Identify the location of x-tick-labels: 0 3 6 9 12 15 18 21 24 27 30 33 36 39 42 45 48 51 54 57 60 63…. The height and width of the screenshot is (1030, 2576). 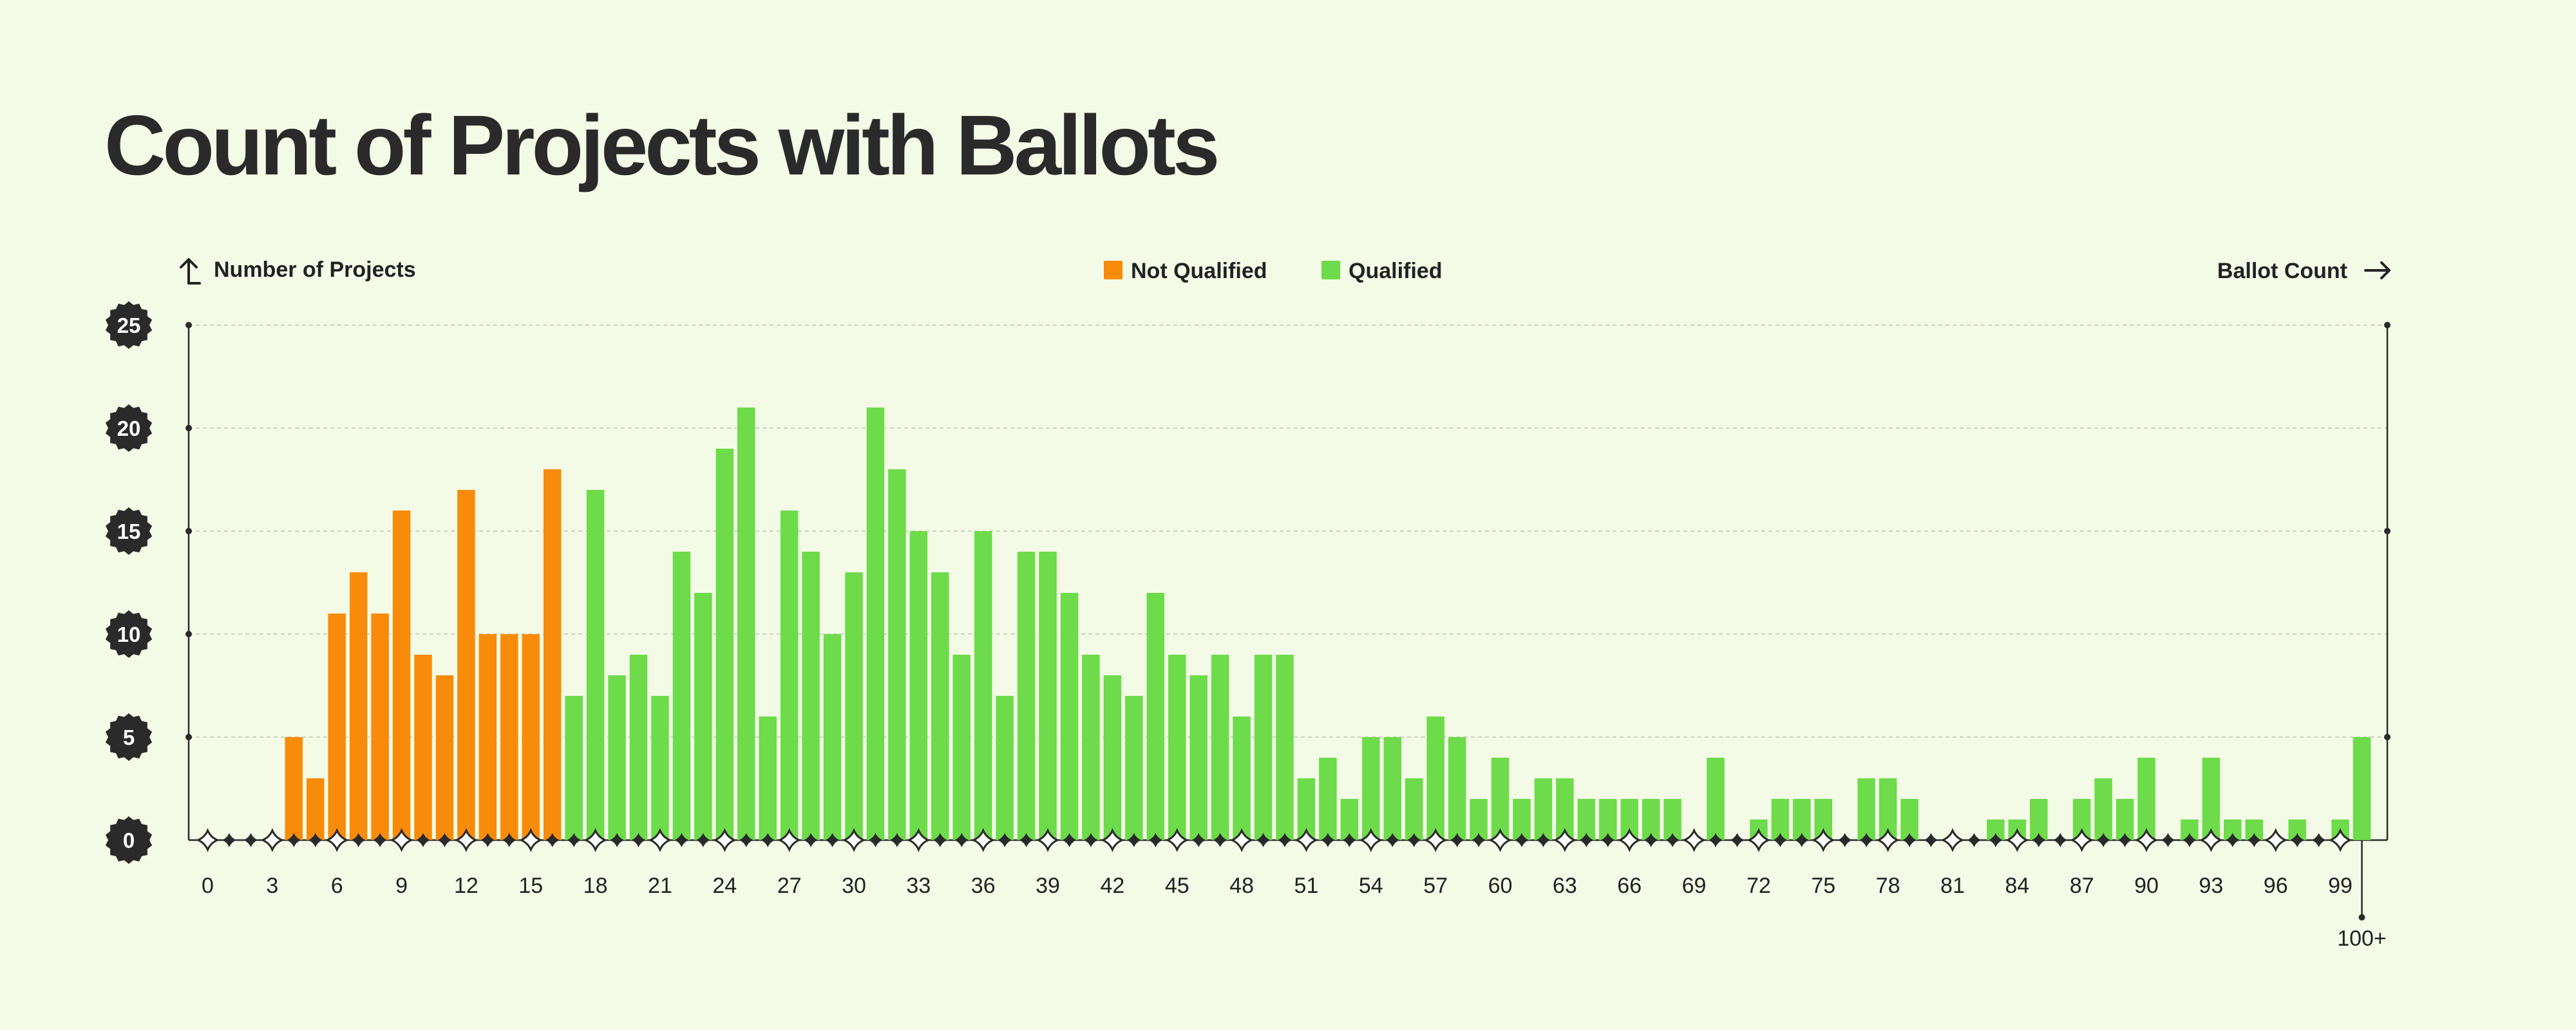
(1294, 912).